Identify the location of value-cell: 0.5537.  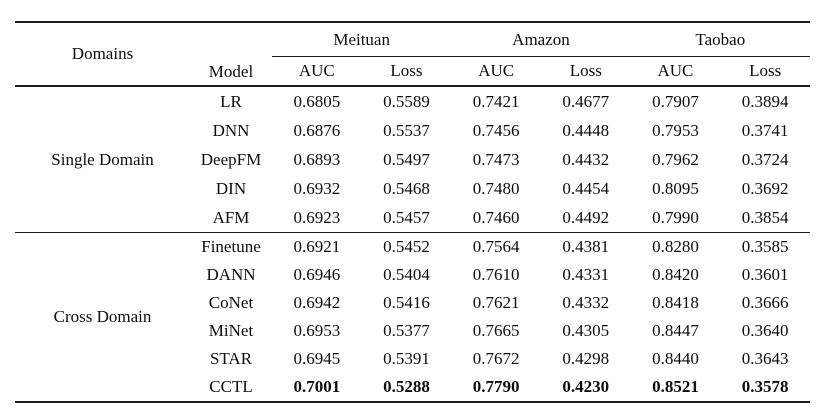
(406, 130).